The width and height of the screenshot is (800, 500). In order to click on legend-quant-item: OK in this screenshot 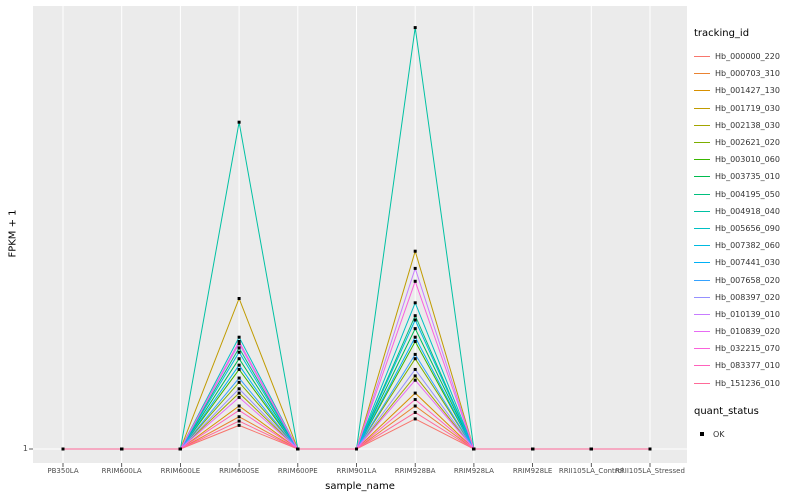, I will do `click(746, 434)`.